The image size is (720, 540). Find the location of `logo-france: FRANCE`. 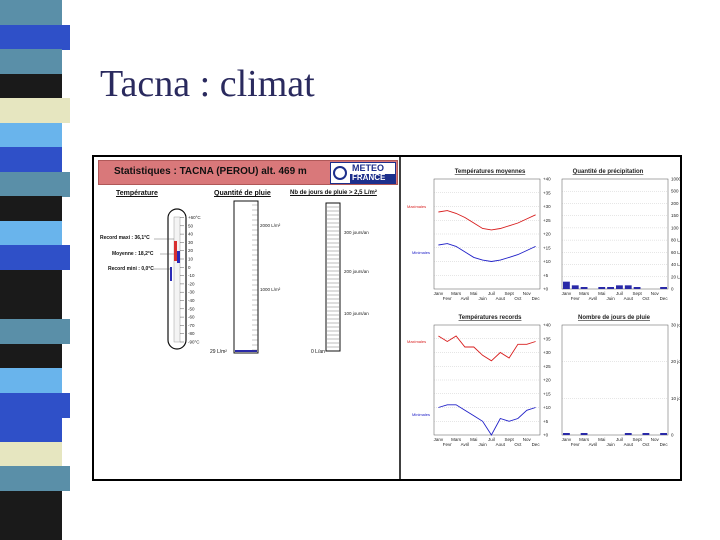

logo-france: FRANCE is located at coordinates (369, 177).